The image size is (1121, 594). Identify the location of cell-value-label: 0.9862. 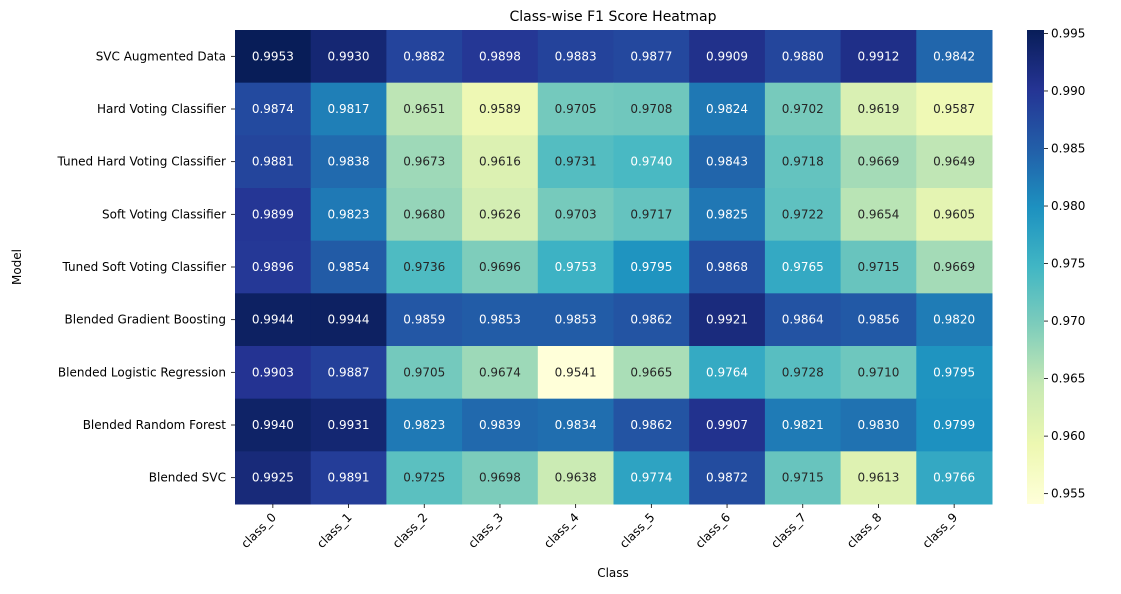
(651, 320).